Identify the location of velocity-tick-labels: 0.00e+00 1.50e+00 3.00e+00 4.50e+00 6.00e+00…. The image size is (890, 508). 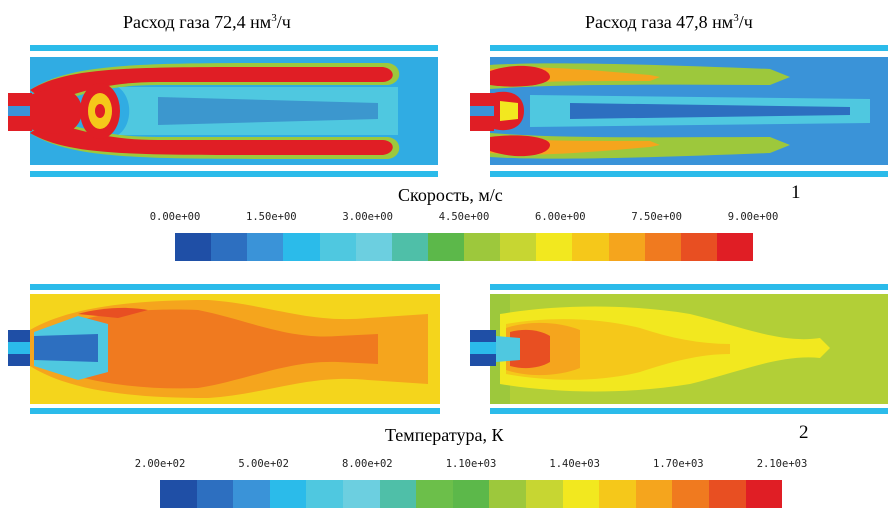
(464, 218).